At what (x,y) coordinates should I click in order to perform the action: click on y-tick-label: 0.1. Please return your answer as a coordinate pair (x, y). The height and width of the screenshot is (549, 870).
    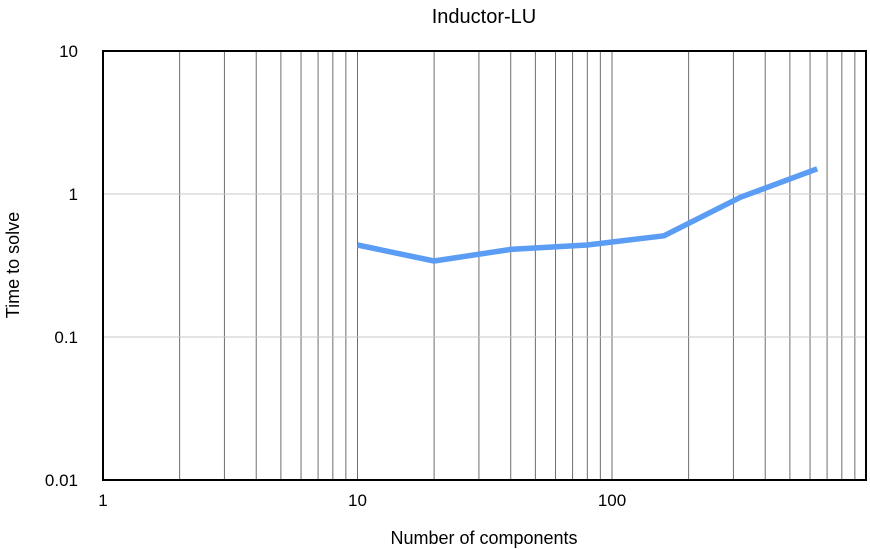
    Looking at the image, I should click on (66, 337).